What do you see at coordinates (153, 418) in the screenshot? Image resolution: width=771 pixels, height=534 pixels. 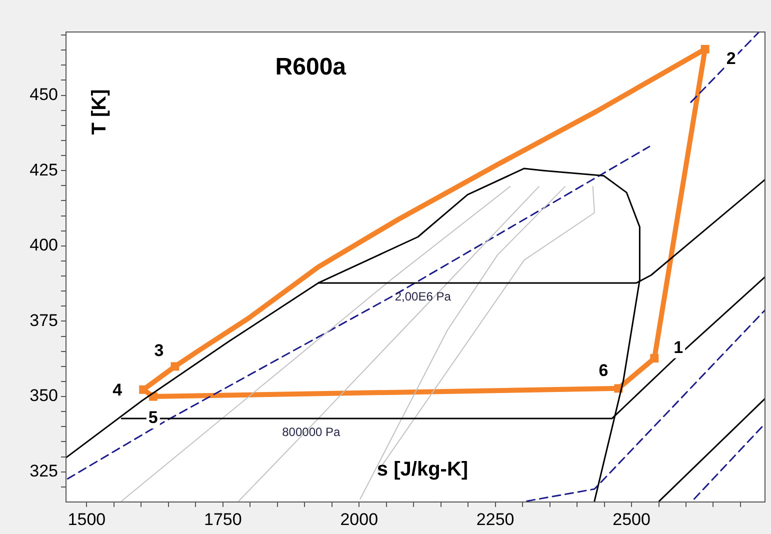 I see `annotation: 5` at bounding box center [153, 418].